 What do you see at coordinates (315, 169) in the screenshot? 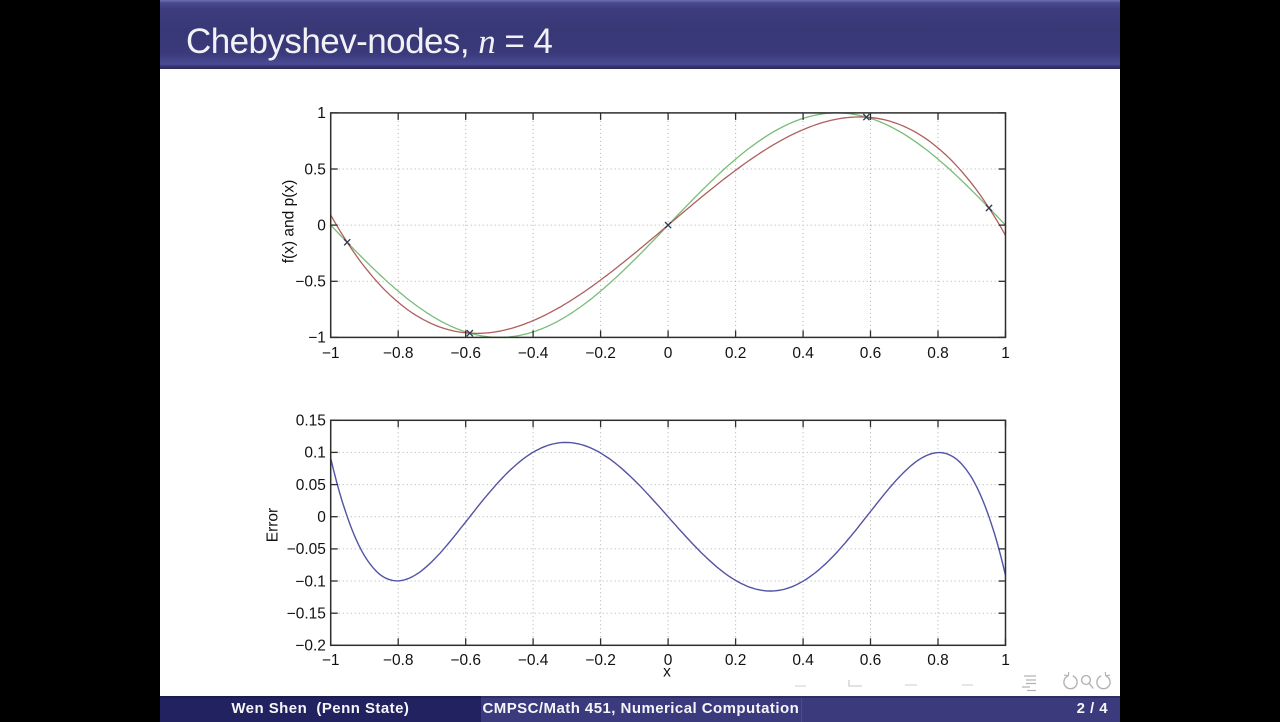
I see `svg-text: 0.5` at bounding box center [315, 169].